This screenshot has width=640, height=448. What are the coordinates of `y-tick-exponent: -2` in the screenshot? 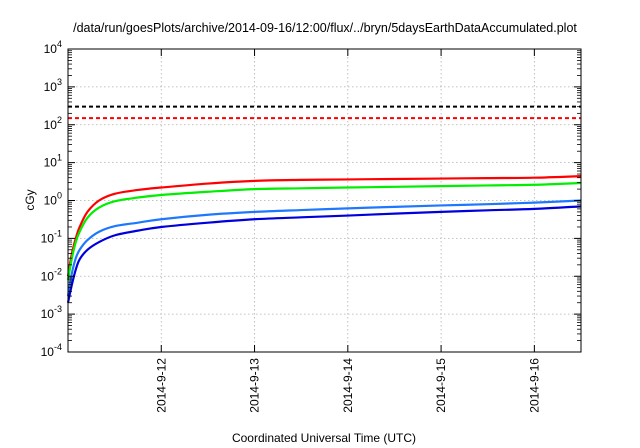 It's located at (58, 271).